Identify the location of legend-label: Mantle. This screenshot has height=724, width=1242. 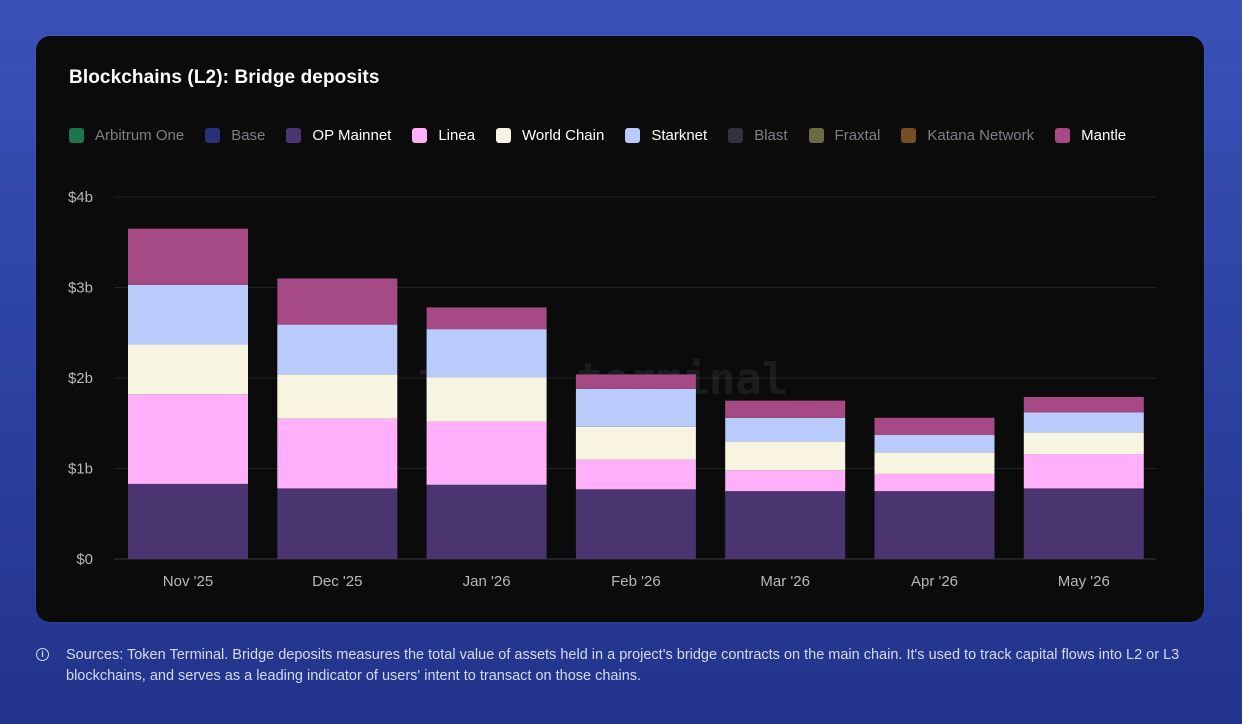
(1104, 135).